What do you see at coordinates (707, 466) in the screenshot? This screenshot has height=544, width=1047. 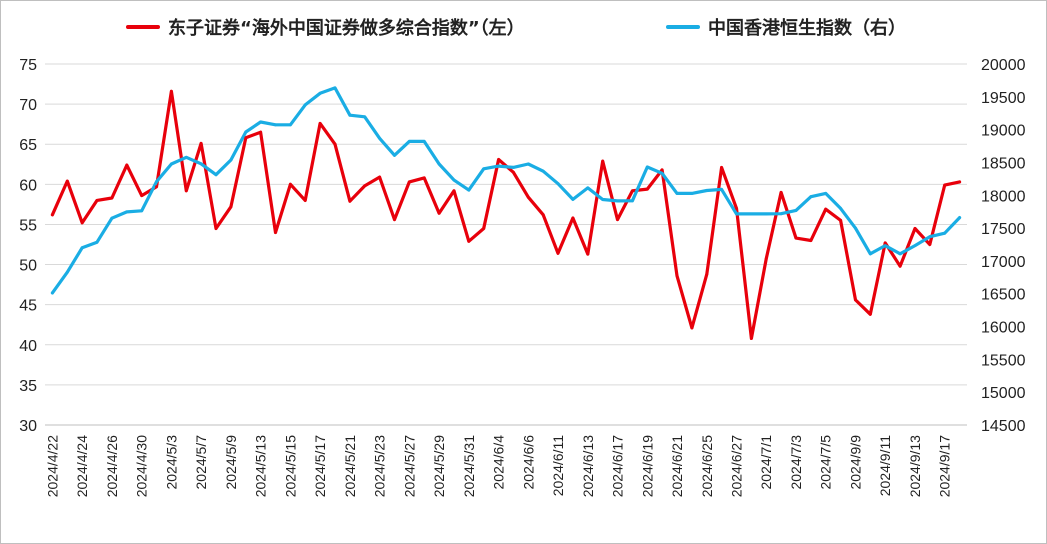 I see `x-tick-label: 2024/6/25` at bounding box center [707, 466].